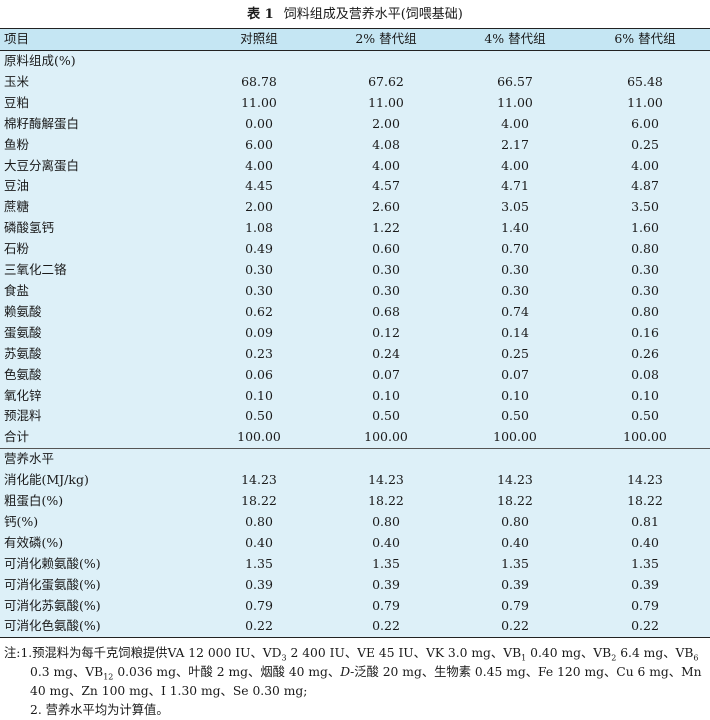 This screenshot has width=710, height=720. I want to click on row-item-label: 钙(%), so click(21, 521).